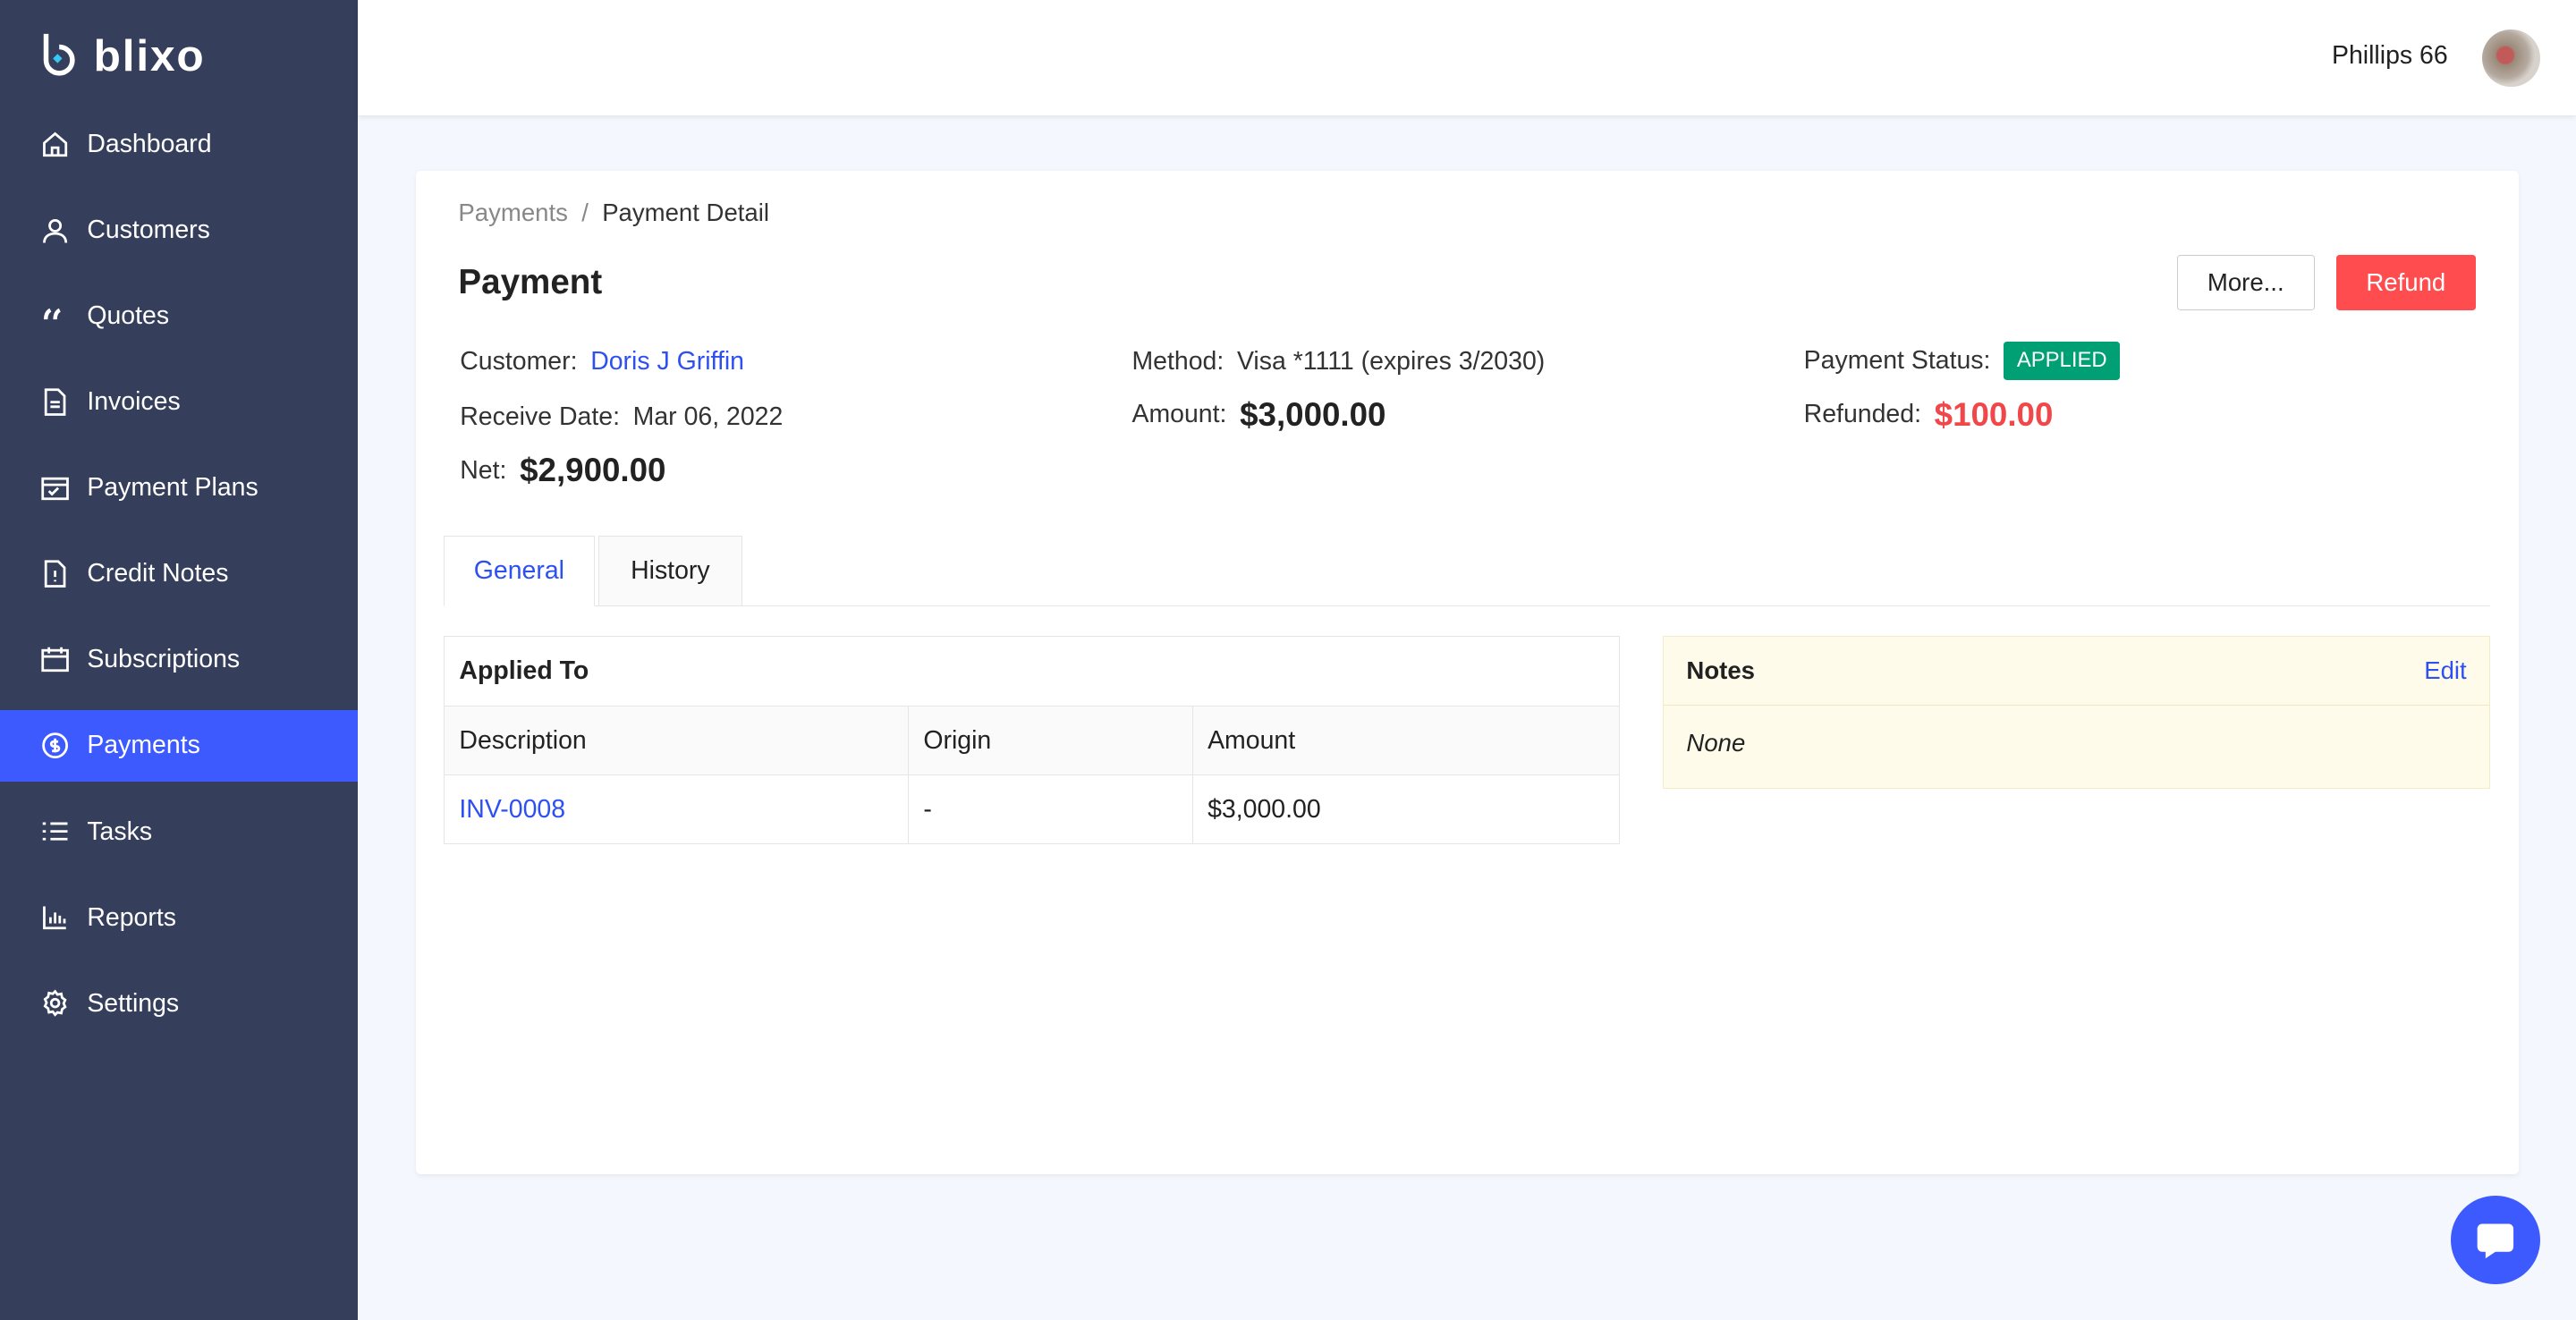 This screenshot has height=1320, width=2576. I want to click on chat-icon, so click(2495, 1240).